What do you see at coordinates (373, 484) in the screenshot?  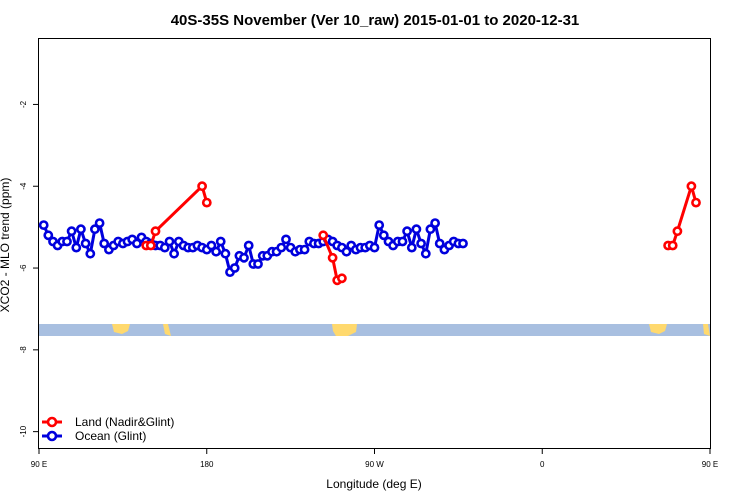 I see `x-axis-label: Longitude (deg E)` at bounding box center [373, 484].